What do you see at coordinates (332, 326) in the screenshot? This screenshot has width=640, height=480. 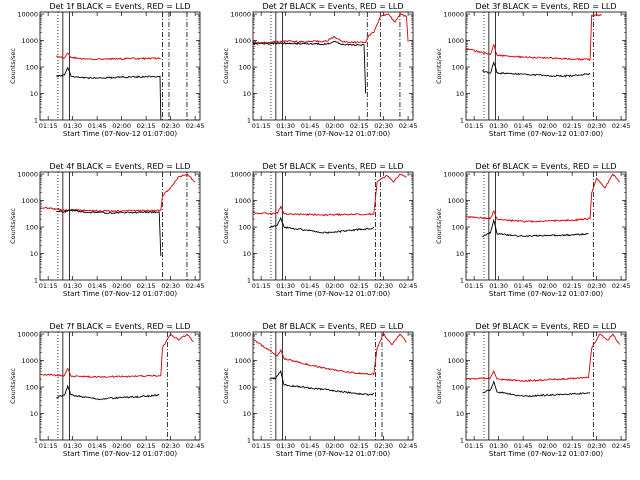 I see `panel-title: Det 8f BLACK = Events, RED = LLD` at bounding box center [332, 326].